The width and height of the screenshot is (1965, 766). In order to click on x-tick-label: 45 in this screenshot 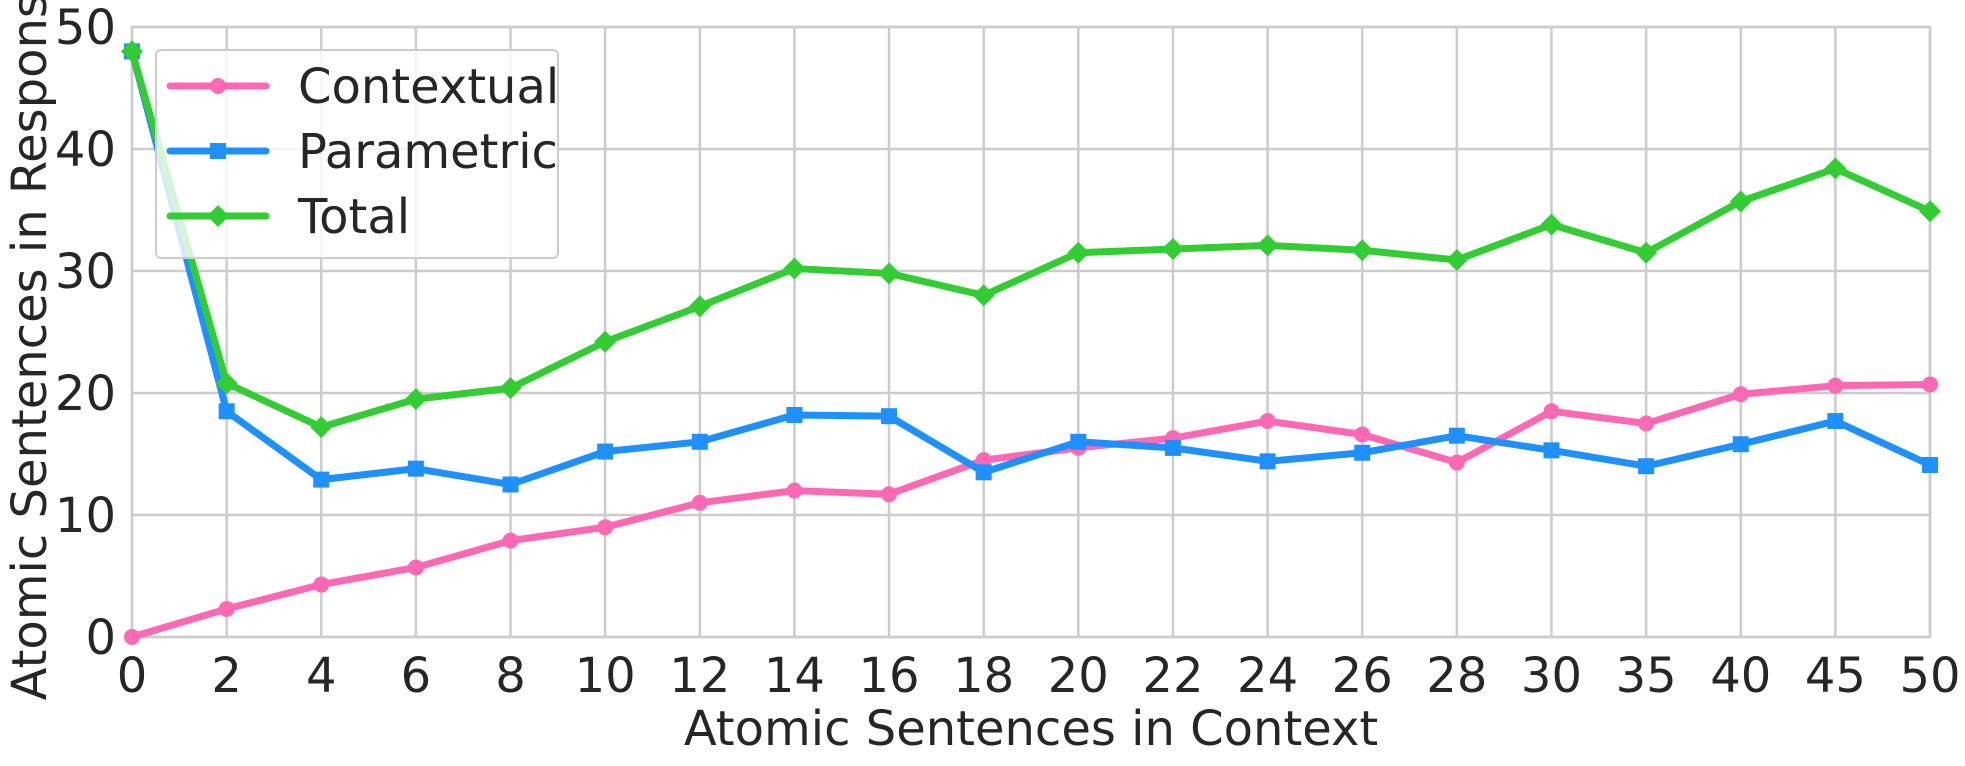, I will do `click(1835, 676)`.